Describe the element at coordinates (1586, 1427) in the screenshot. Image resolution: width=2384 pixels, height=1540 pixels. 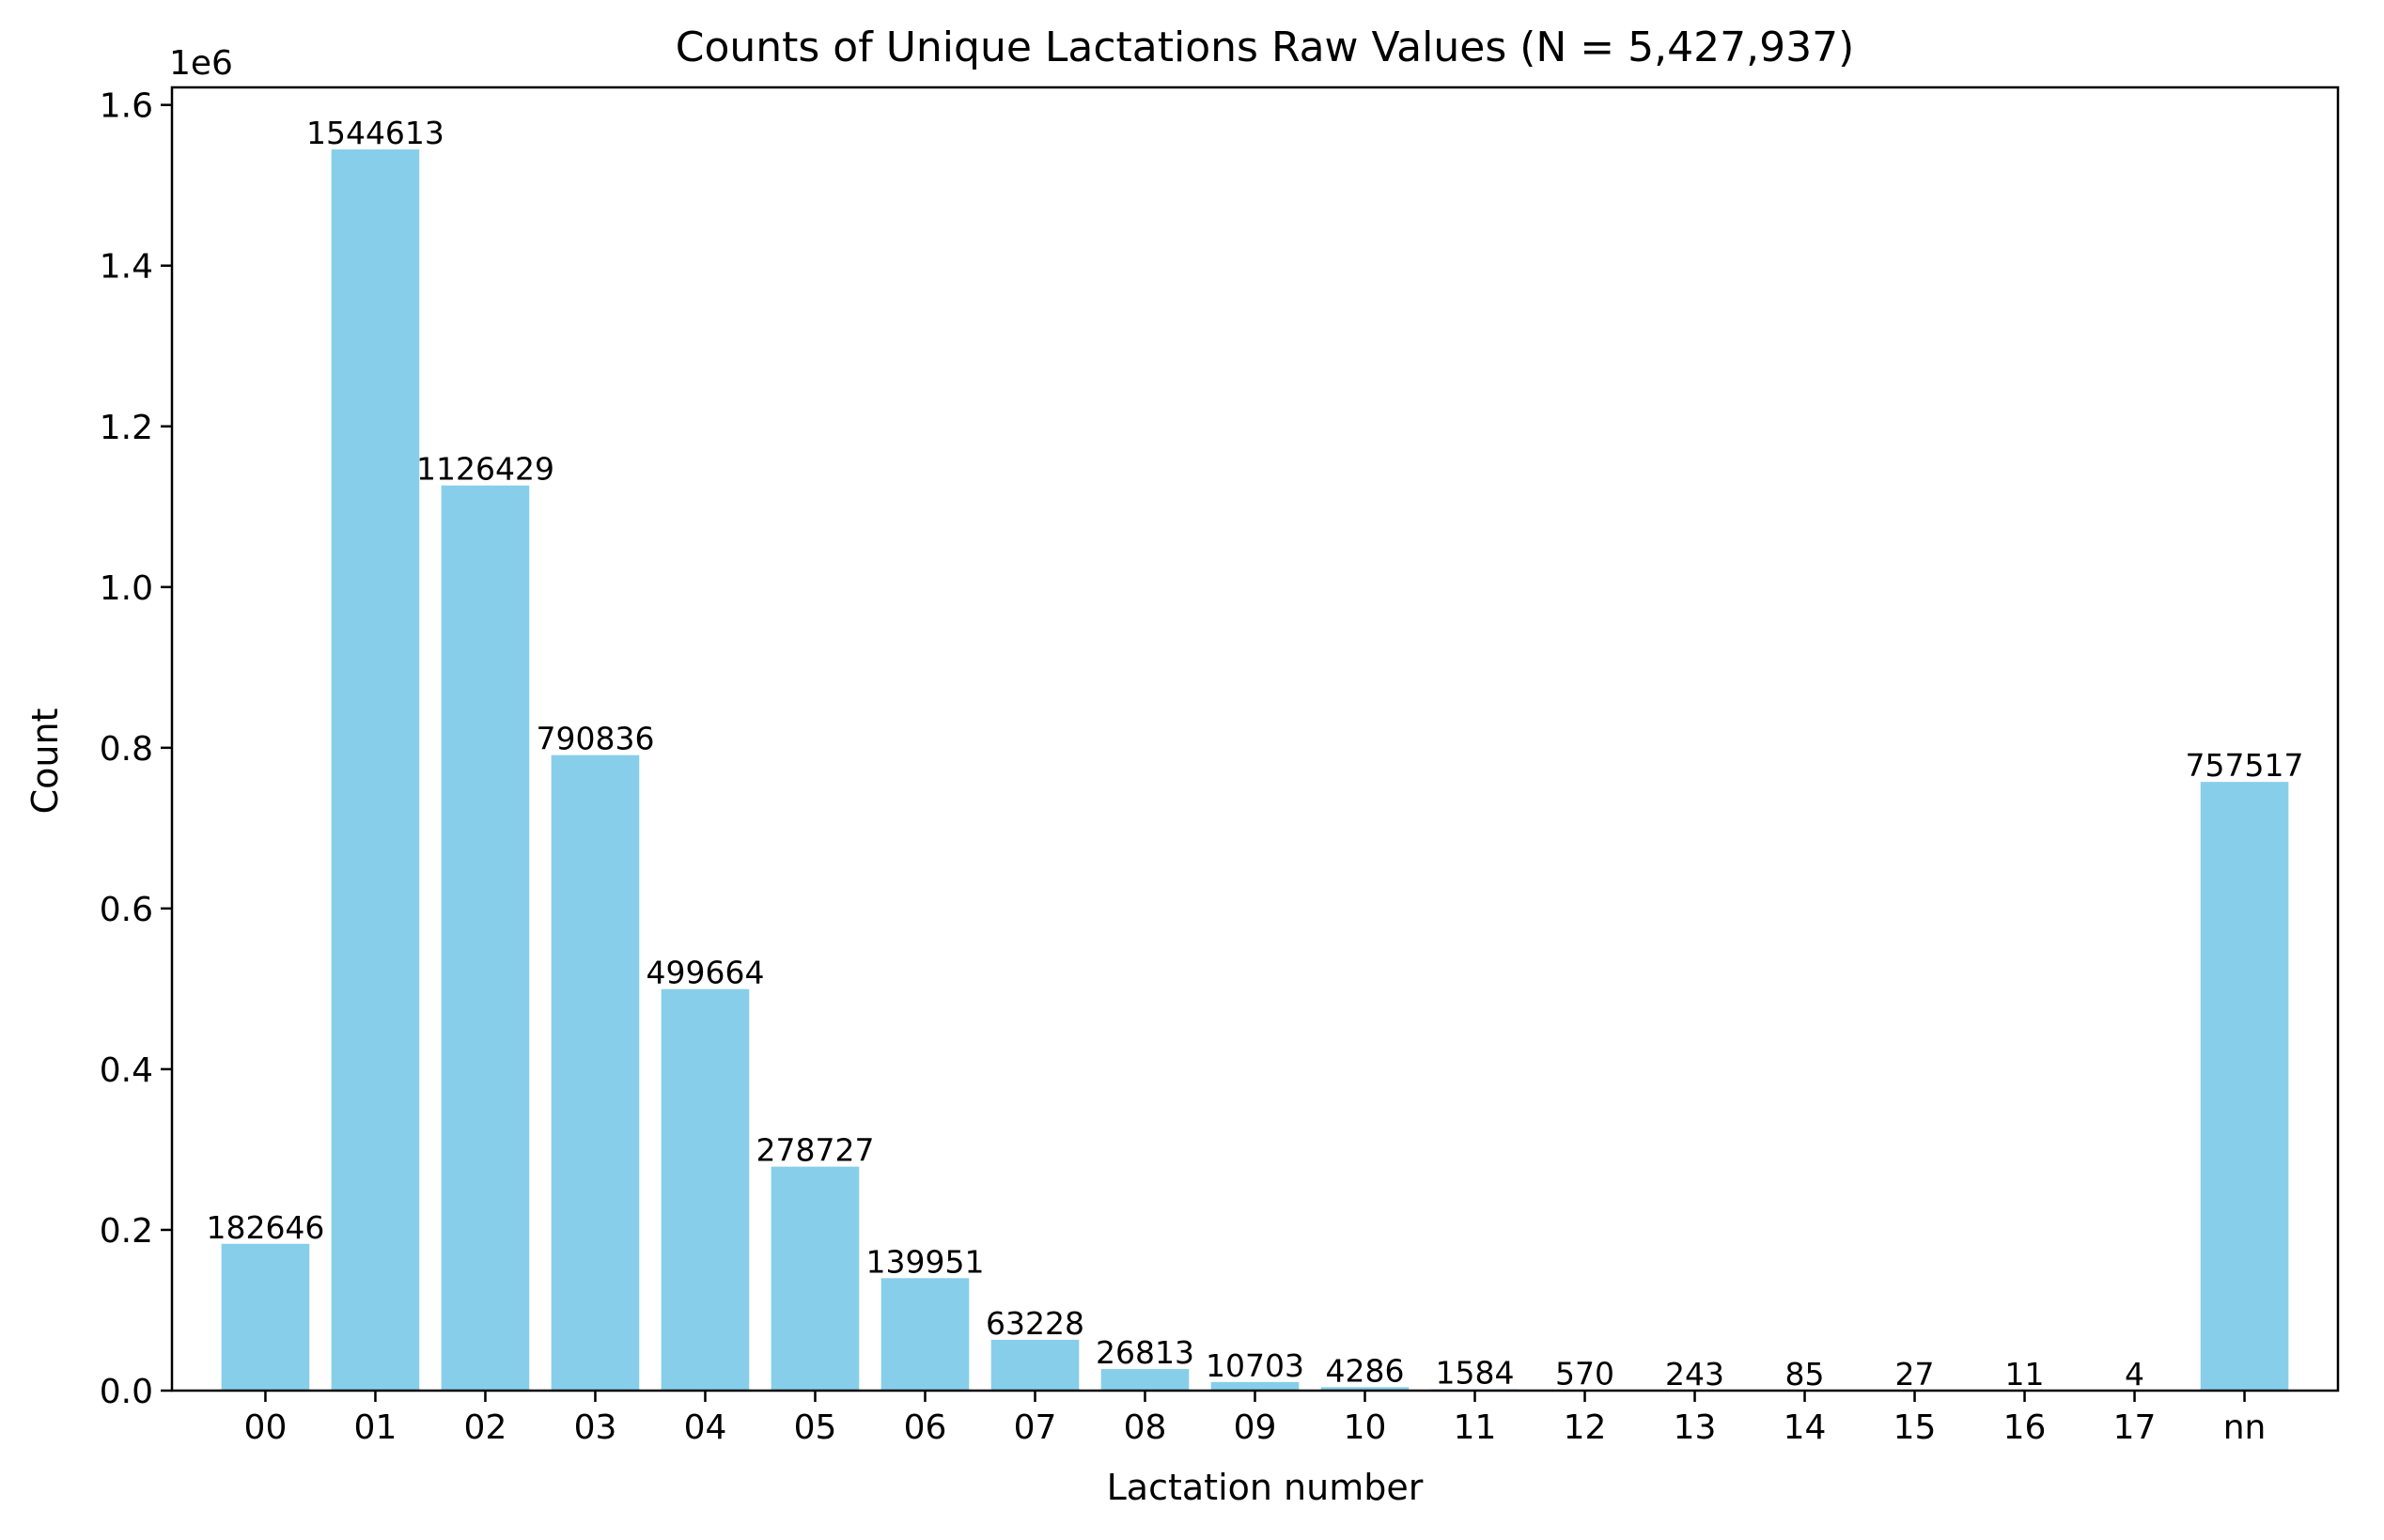
I see `x-tick-label-12: 12` at that location.